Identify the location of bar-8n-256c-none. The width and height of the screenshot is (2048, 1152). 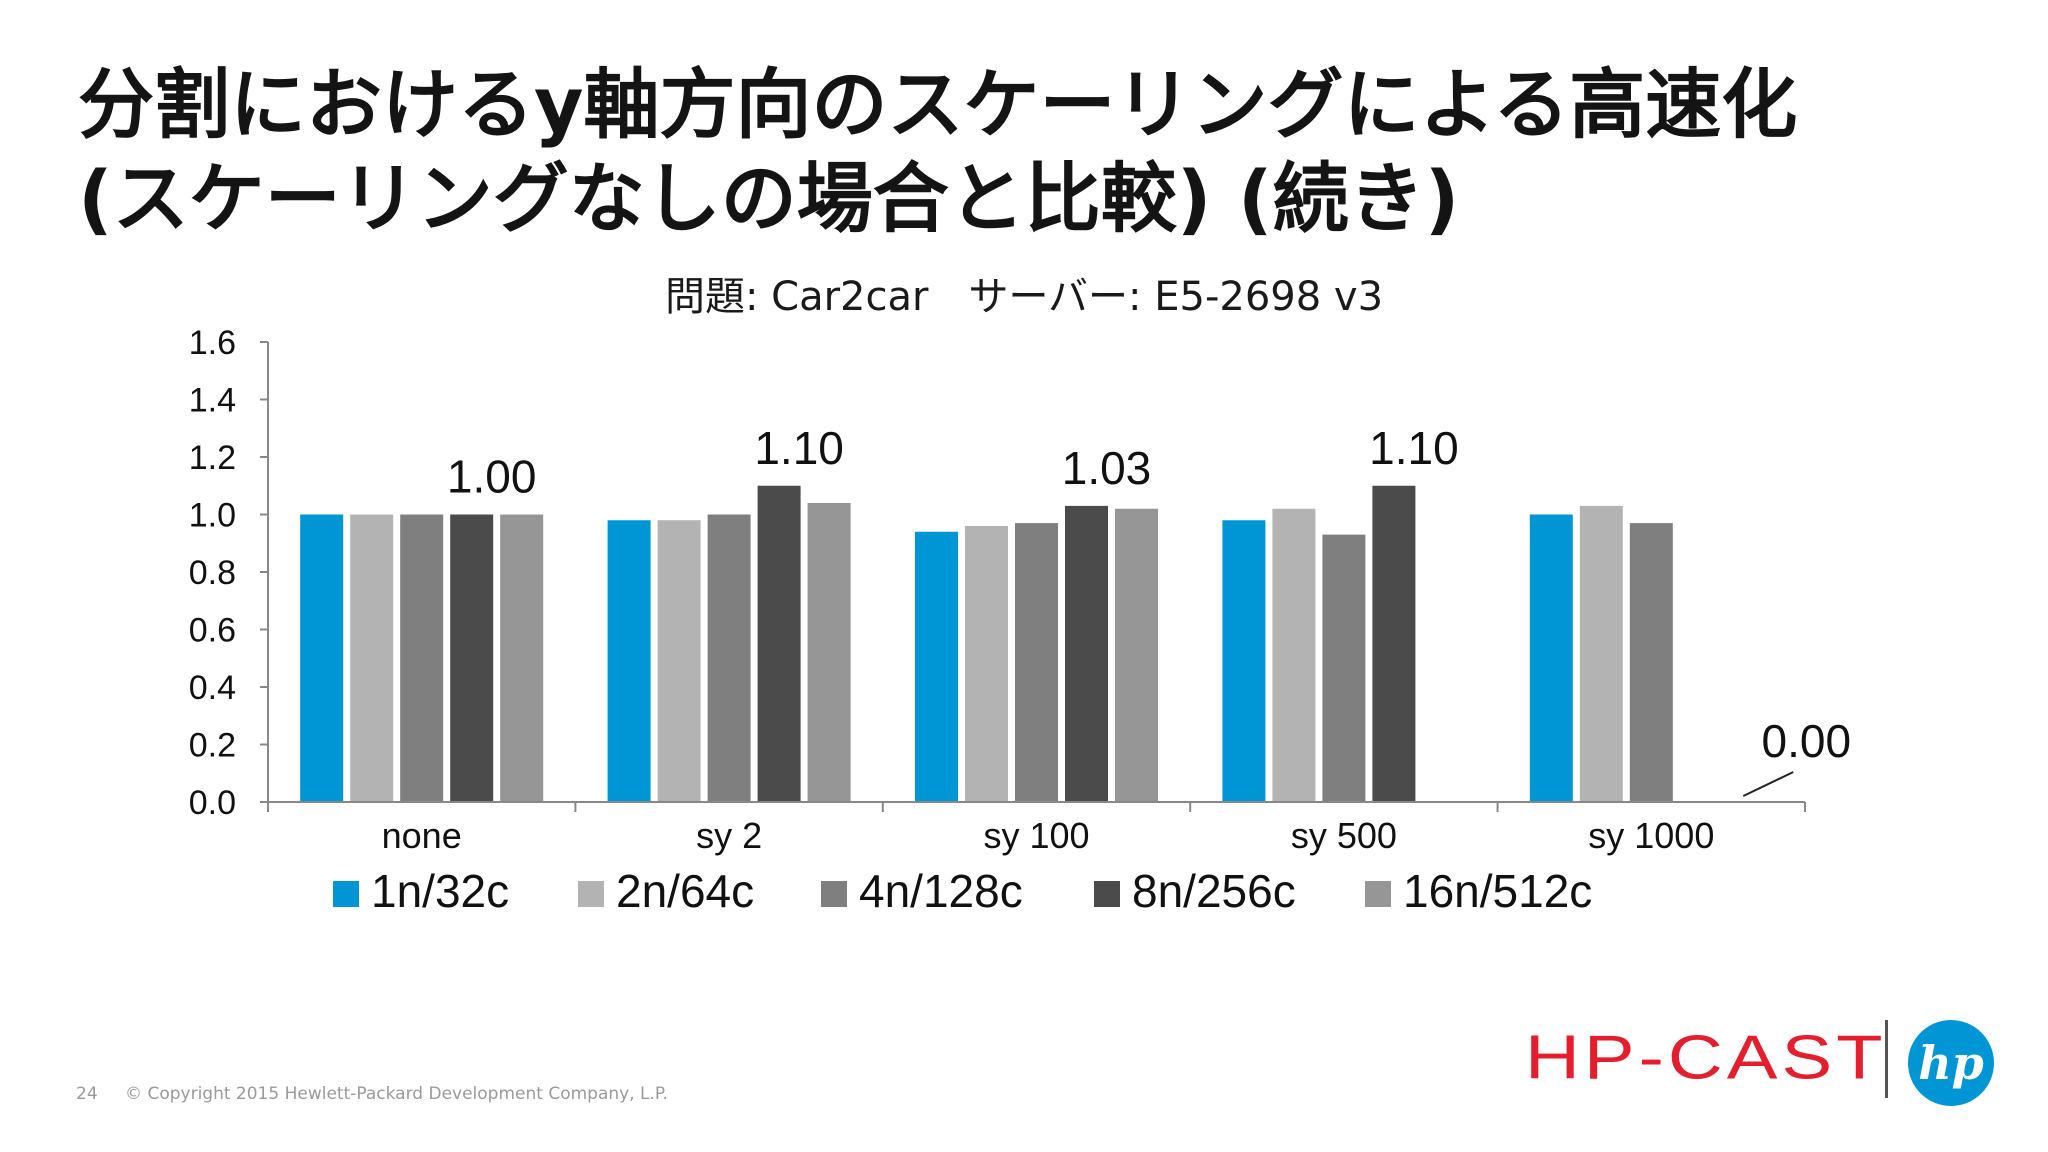
(472, 658).